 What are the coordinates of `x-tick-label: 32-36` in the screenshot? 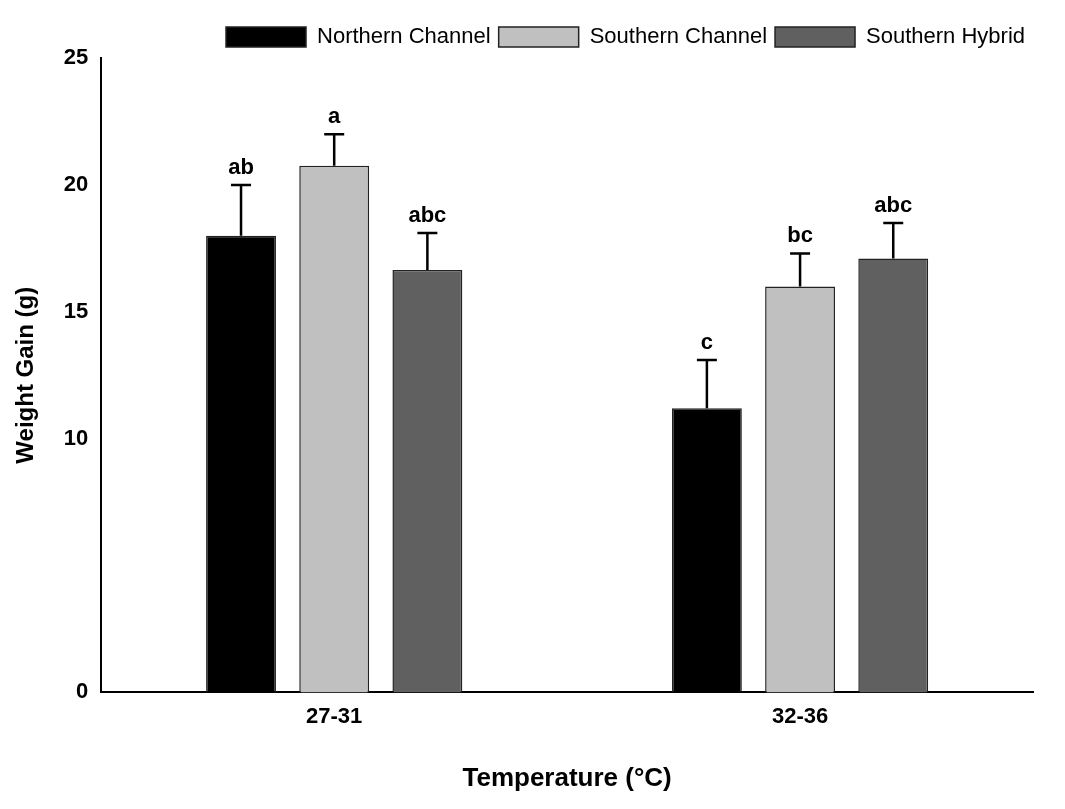 It's located at (800, 715).